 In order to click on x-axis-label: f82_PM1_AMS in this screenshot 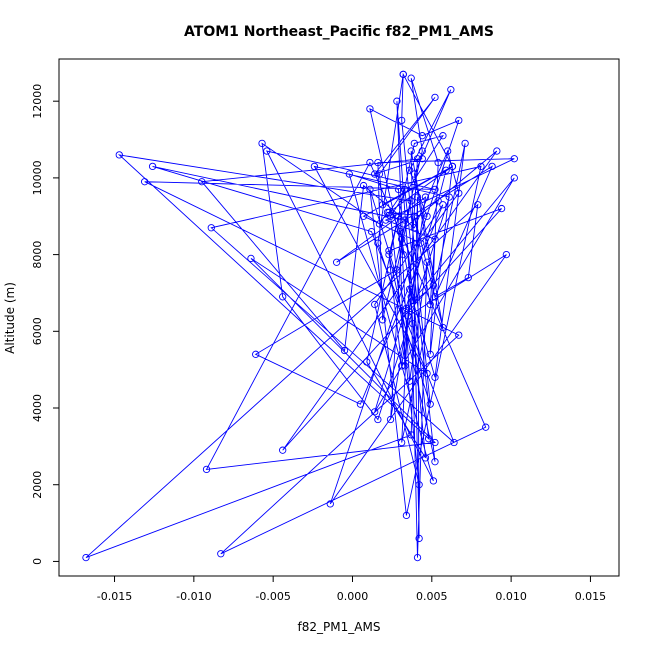, I will do `click(339, 627)`.